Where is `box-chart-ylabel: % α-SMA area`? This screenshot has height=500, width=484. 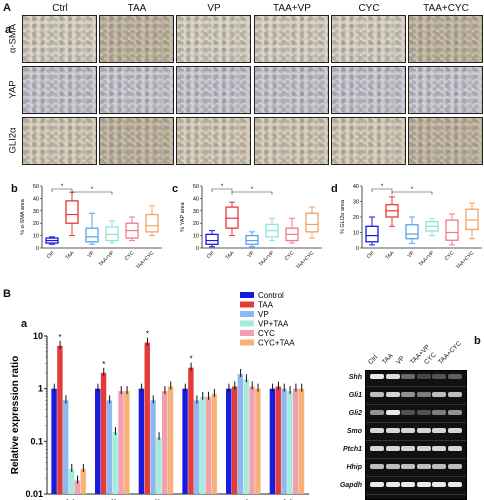
box-chart-ylabel: % α-SMA area is located at coordinates (23, 216).